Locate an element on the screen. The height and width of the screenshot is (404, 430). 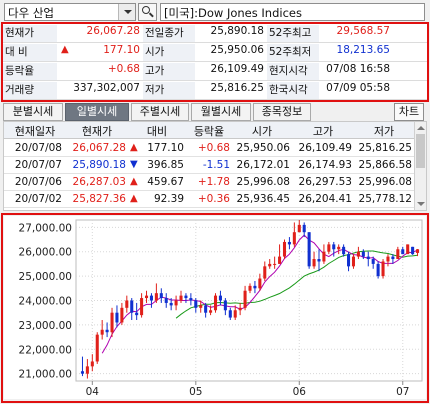
col-rate: 등락율 is located at coordinates (209, 131).